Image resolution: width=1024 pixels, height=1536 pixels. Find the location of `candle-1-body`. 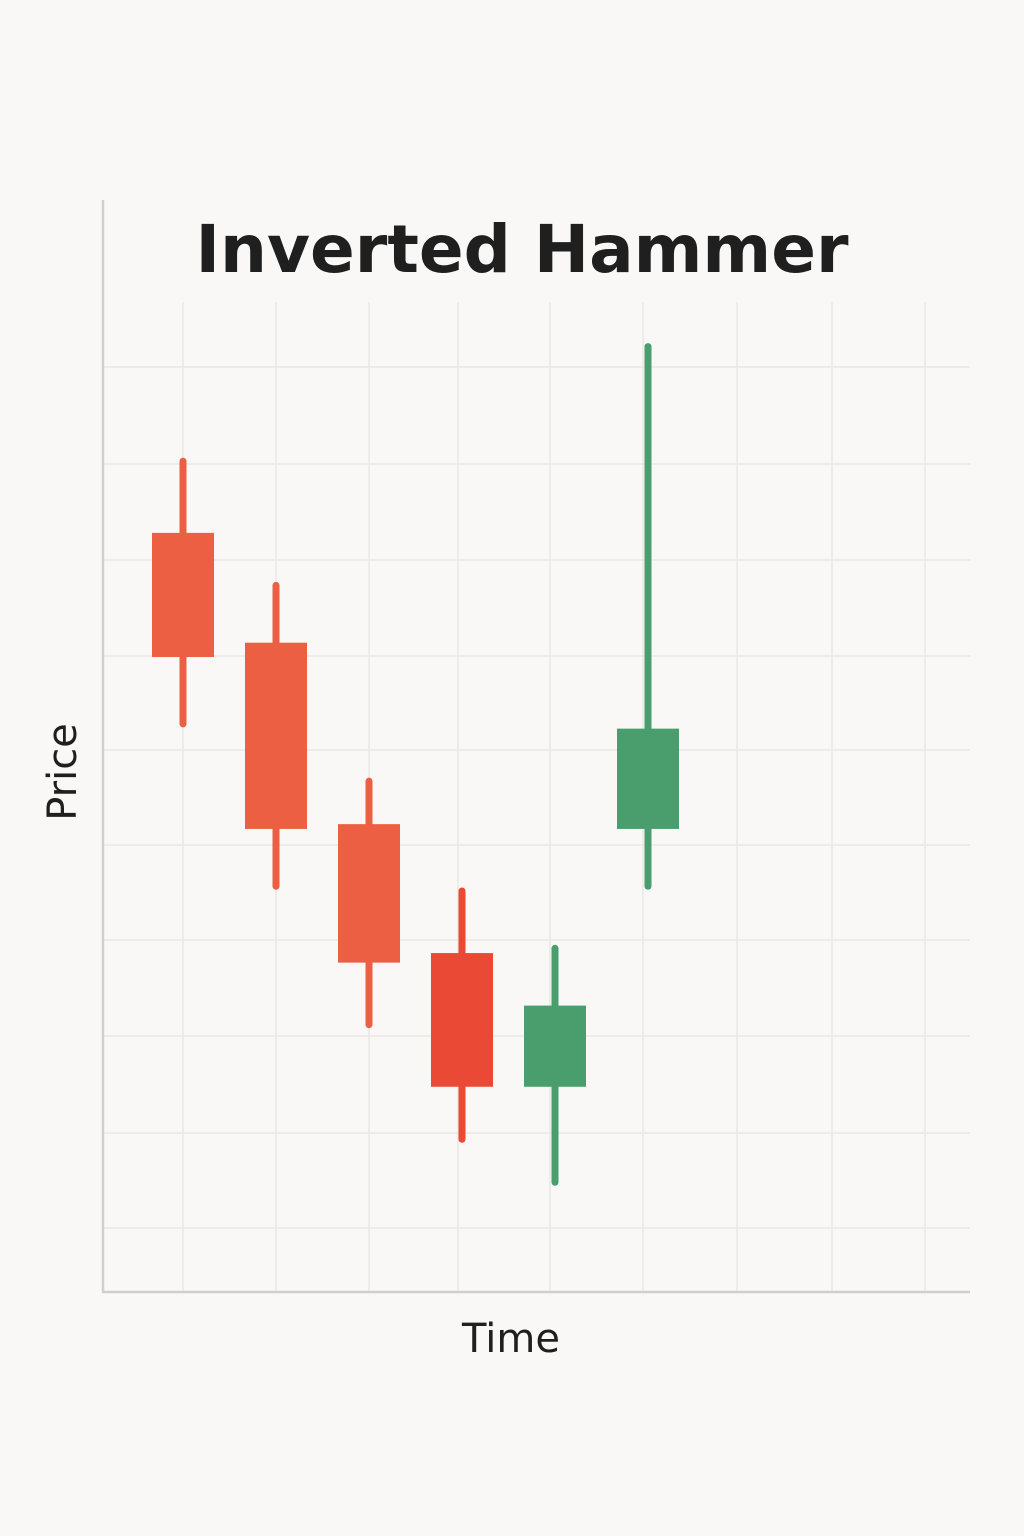

candle-1-body is located at coordinates (183, 595).